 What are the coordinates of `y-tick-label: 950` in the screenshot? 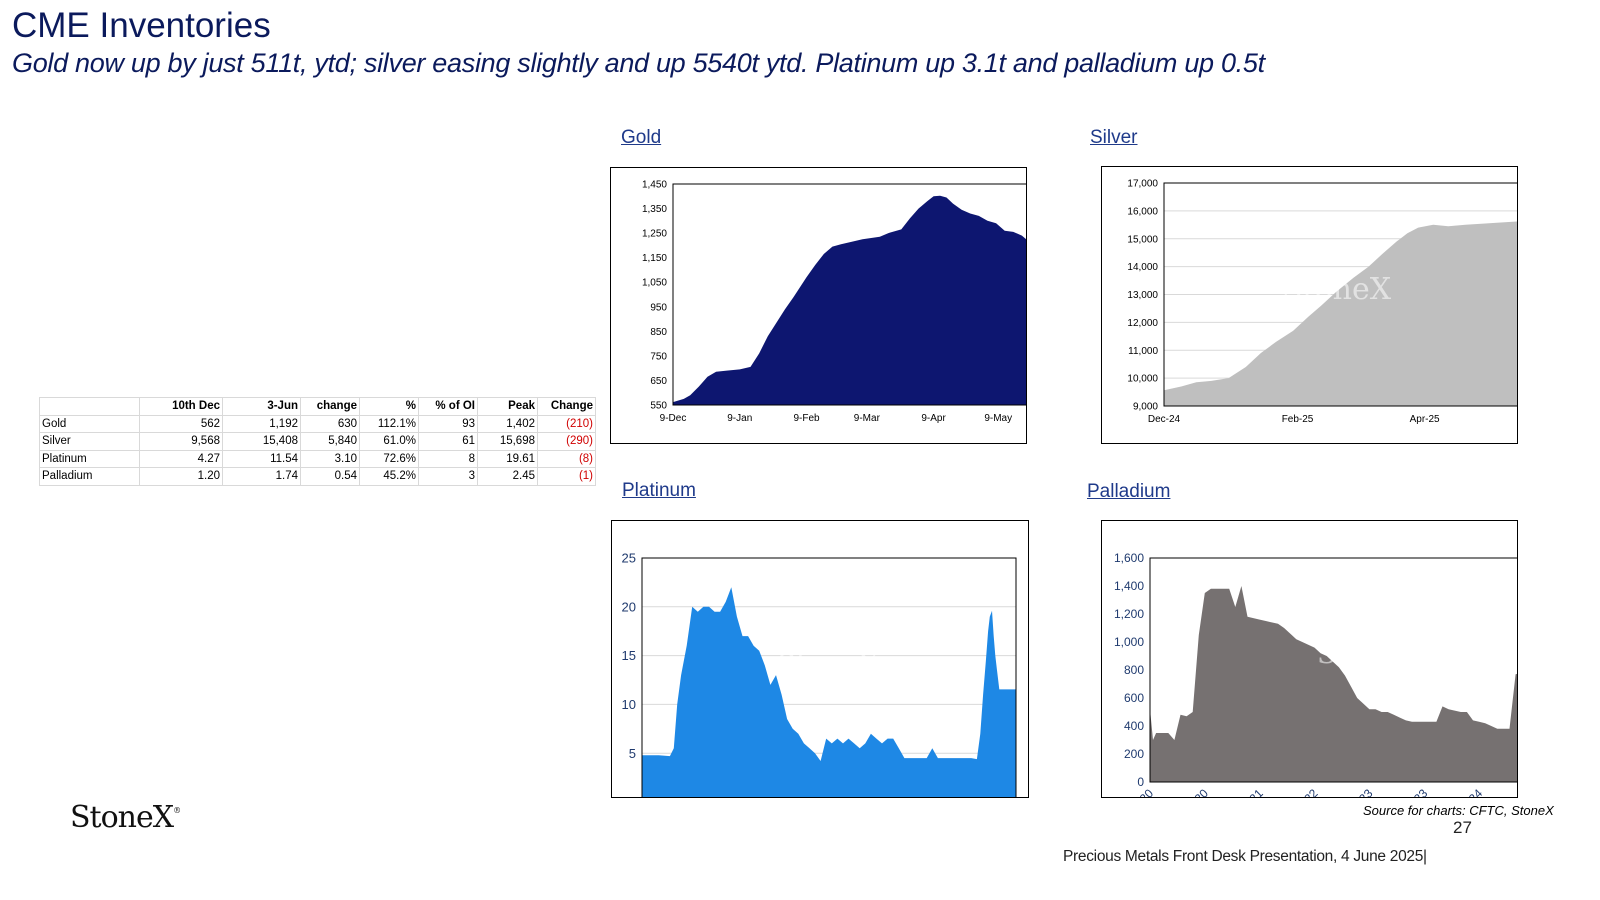 It's located at (658, 307).